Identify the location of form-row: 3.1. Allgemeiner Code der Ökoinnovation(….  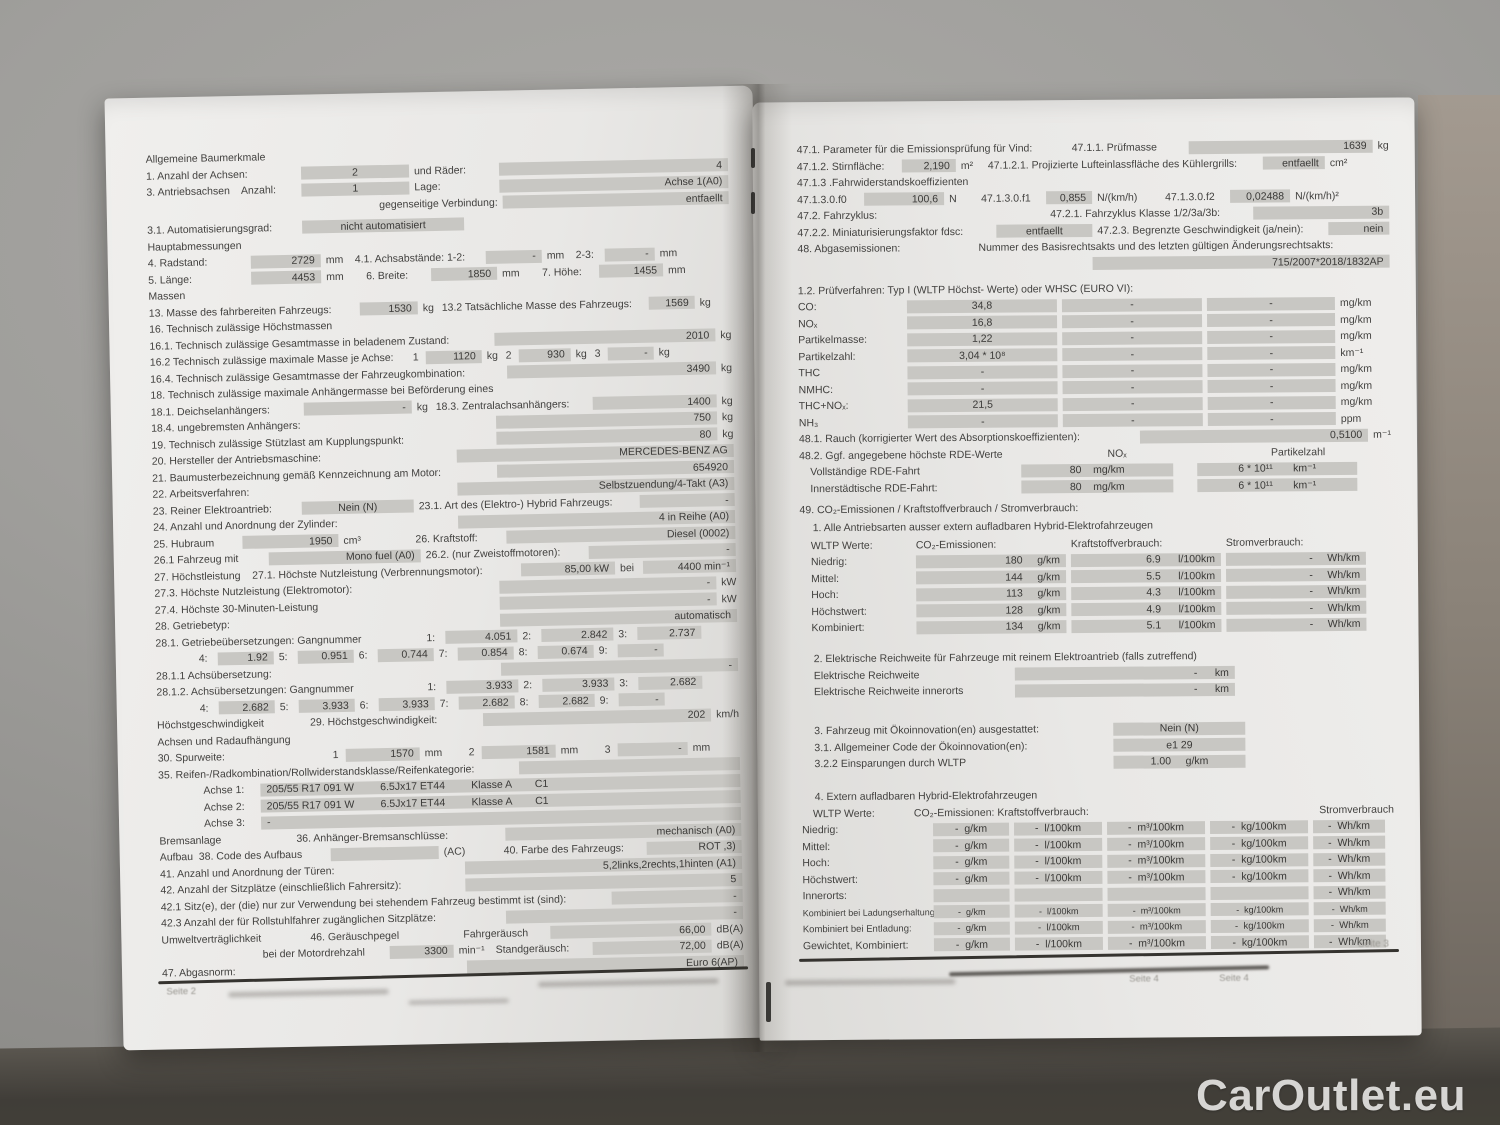
(1097, 746).